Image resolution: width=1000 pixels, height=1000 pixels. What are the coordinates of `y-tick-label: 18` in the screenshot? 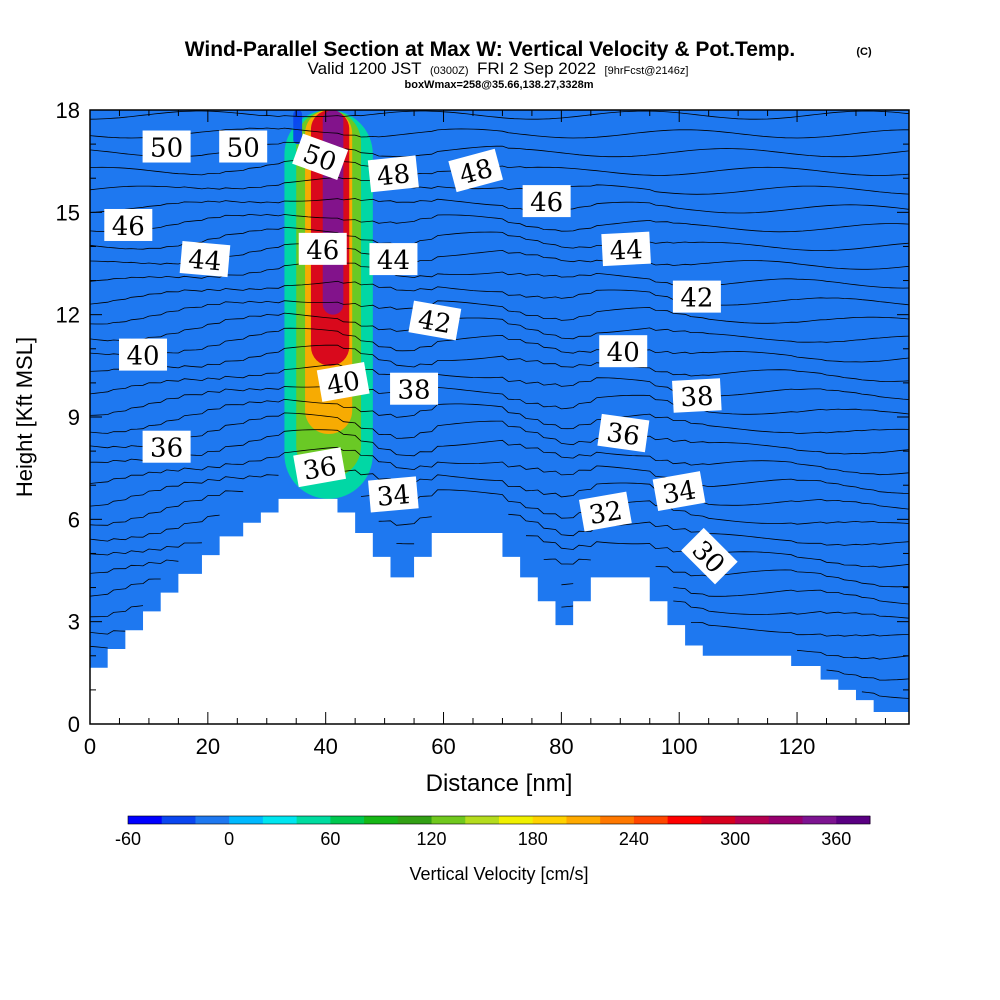 It's located at (68, 110).